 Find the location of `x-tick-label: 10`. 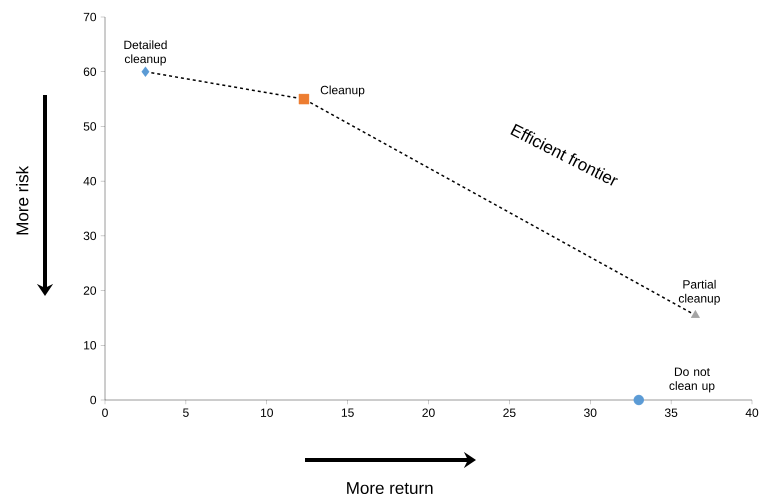

x-tick-label: 10 is located at coordinates (266, 412).